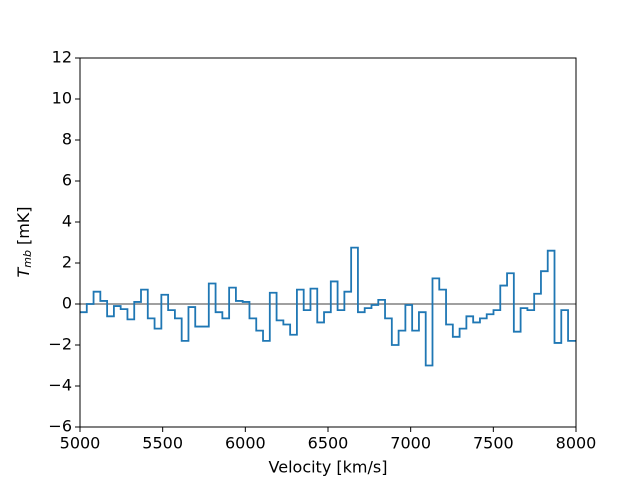 This screenshot has width=640, height=480. What do you see at coordinates (67, 180) in the screenshot?
I see `y-tick-label: 6` at bounding box center [67, 180].